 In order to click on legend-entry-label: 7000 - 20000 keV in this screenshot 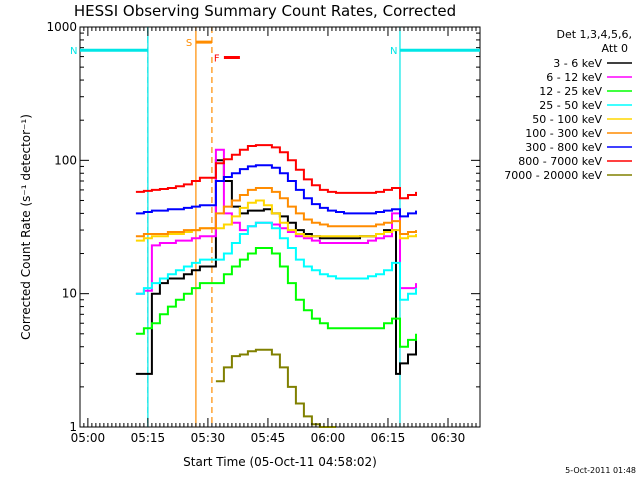, I will do `click(553, 175)`.